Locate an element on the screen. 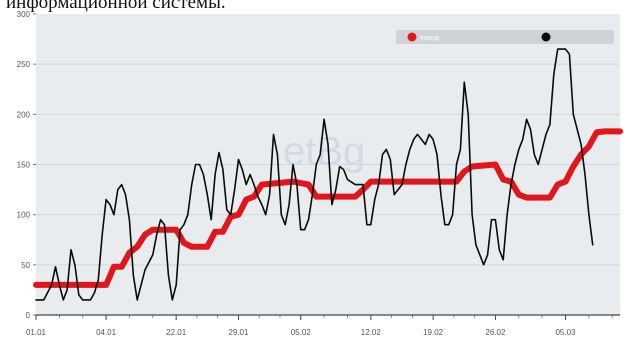  watermark-logo: etBg is located at coordinates (324, 152).